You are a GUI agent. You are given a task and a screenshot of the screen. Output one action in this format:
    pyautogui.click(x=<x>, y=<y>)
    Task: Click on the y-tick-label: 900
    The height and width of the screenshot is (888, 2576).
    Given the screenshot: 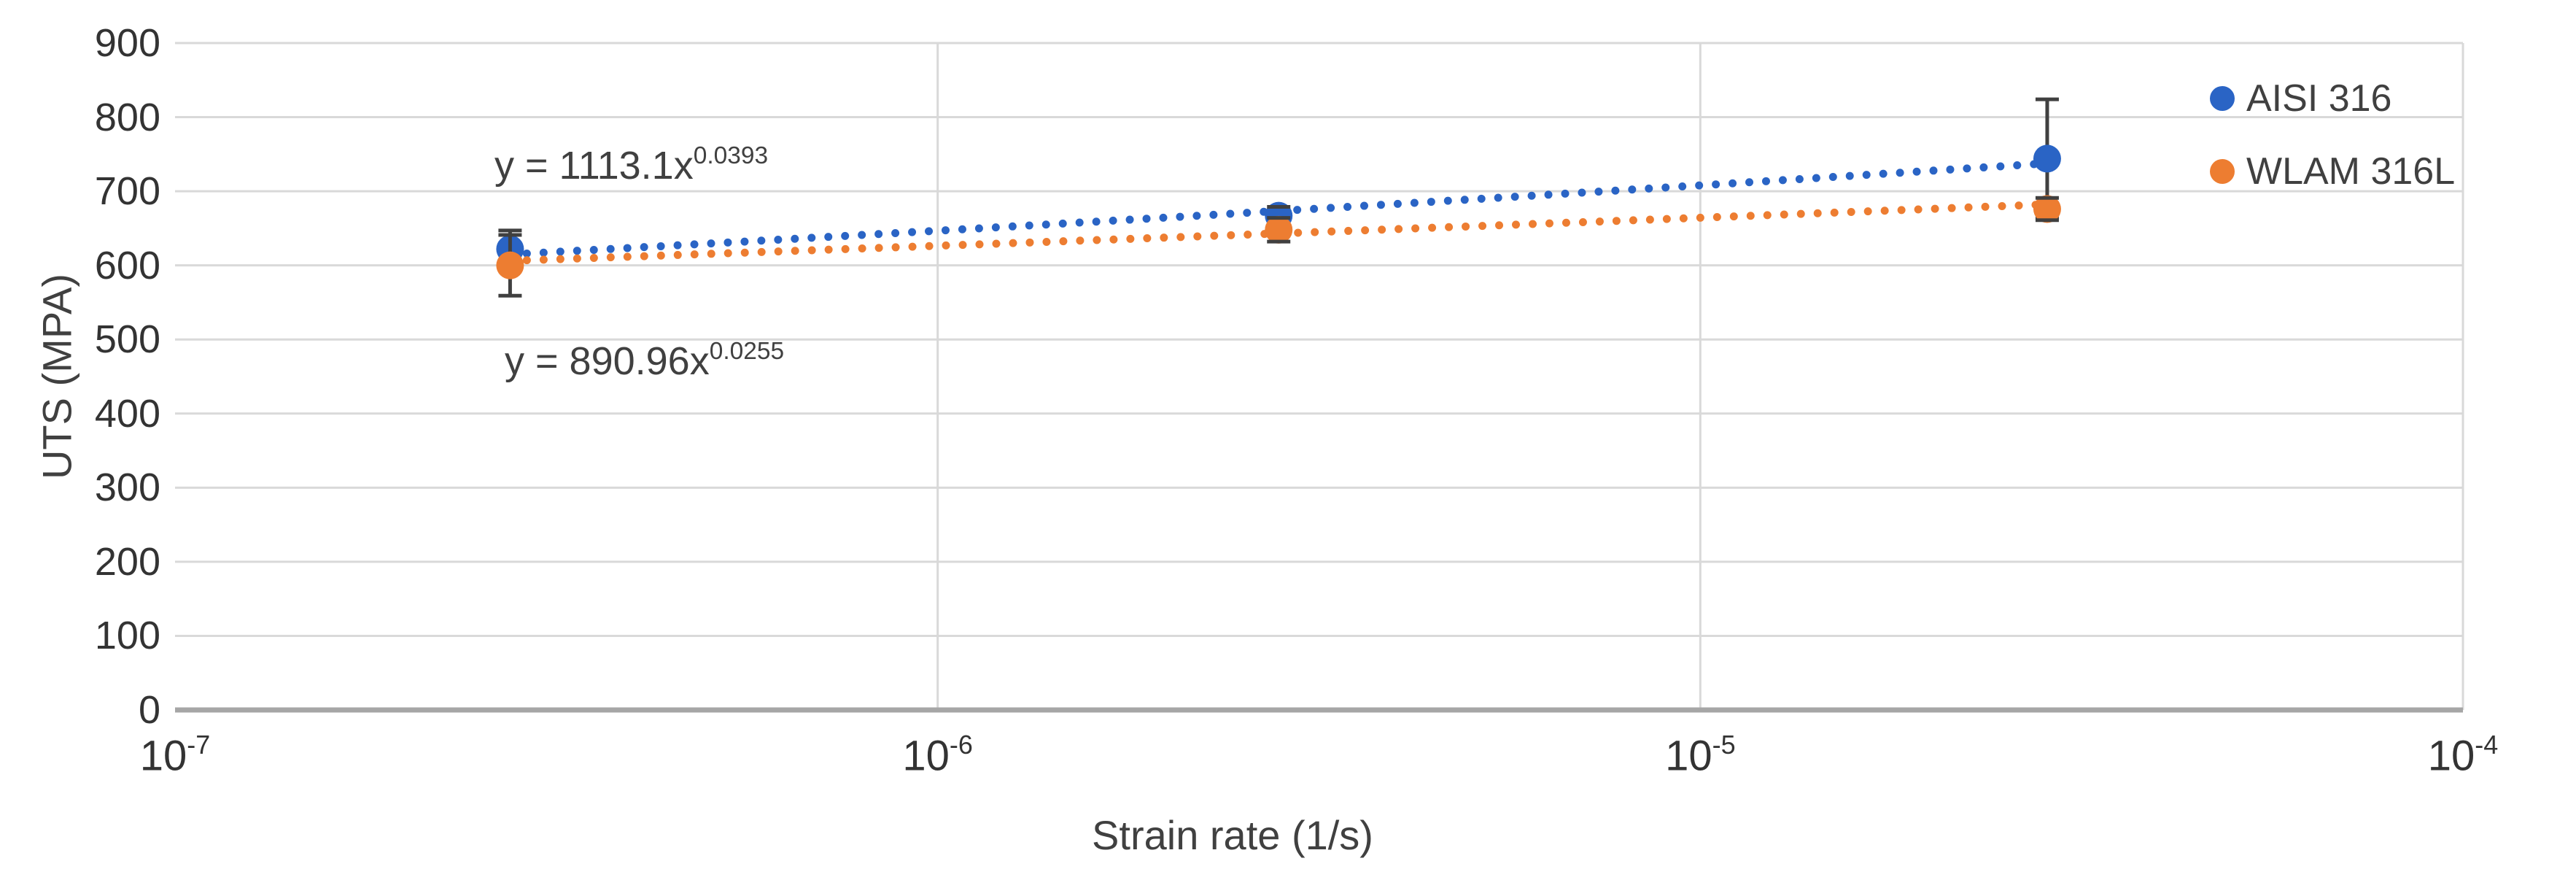 What is the action you would take?
    pyautogui.click(x=127, y=43)
    